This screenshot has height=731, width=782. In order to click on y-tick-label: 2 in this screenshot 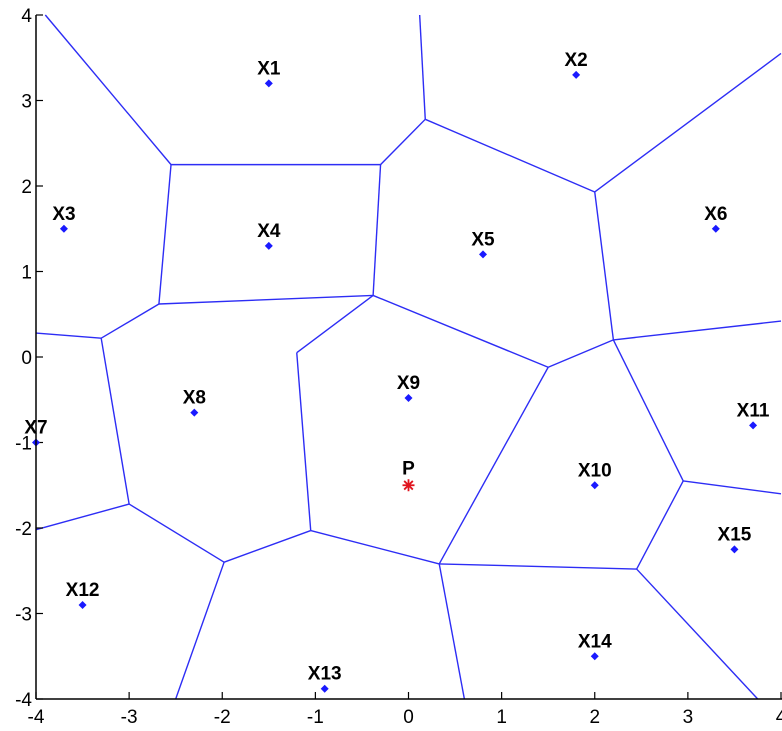, I will do `click(26, 187)`.